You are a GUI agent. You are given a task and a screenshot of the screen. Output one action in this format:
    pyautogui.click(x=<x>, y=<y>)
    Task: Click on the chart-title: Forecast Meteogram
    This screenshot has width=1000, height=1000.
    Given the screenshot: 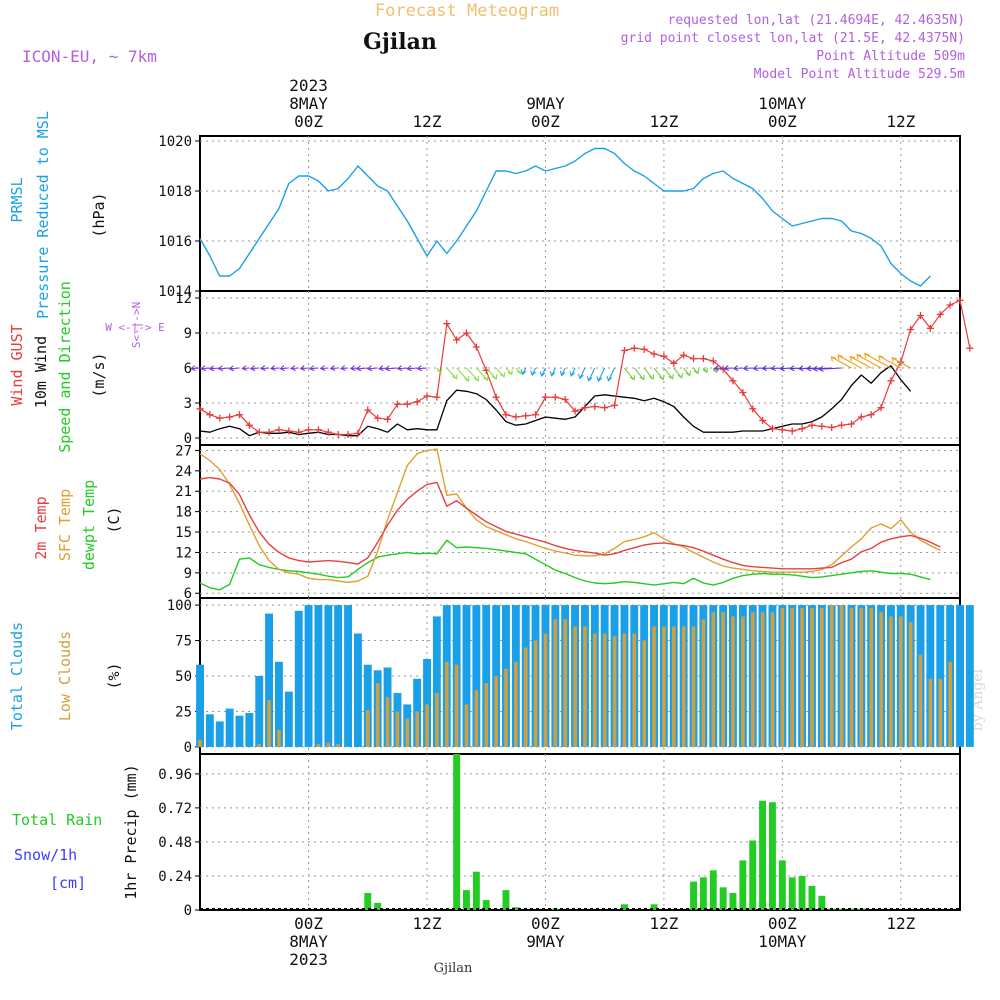 What is the action you would take?
    pyautogui.click(x=467, y=11)
    